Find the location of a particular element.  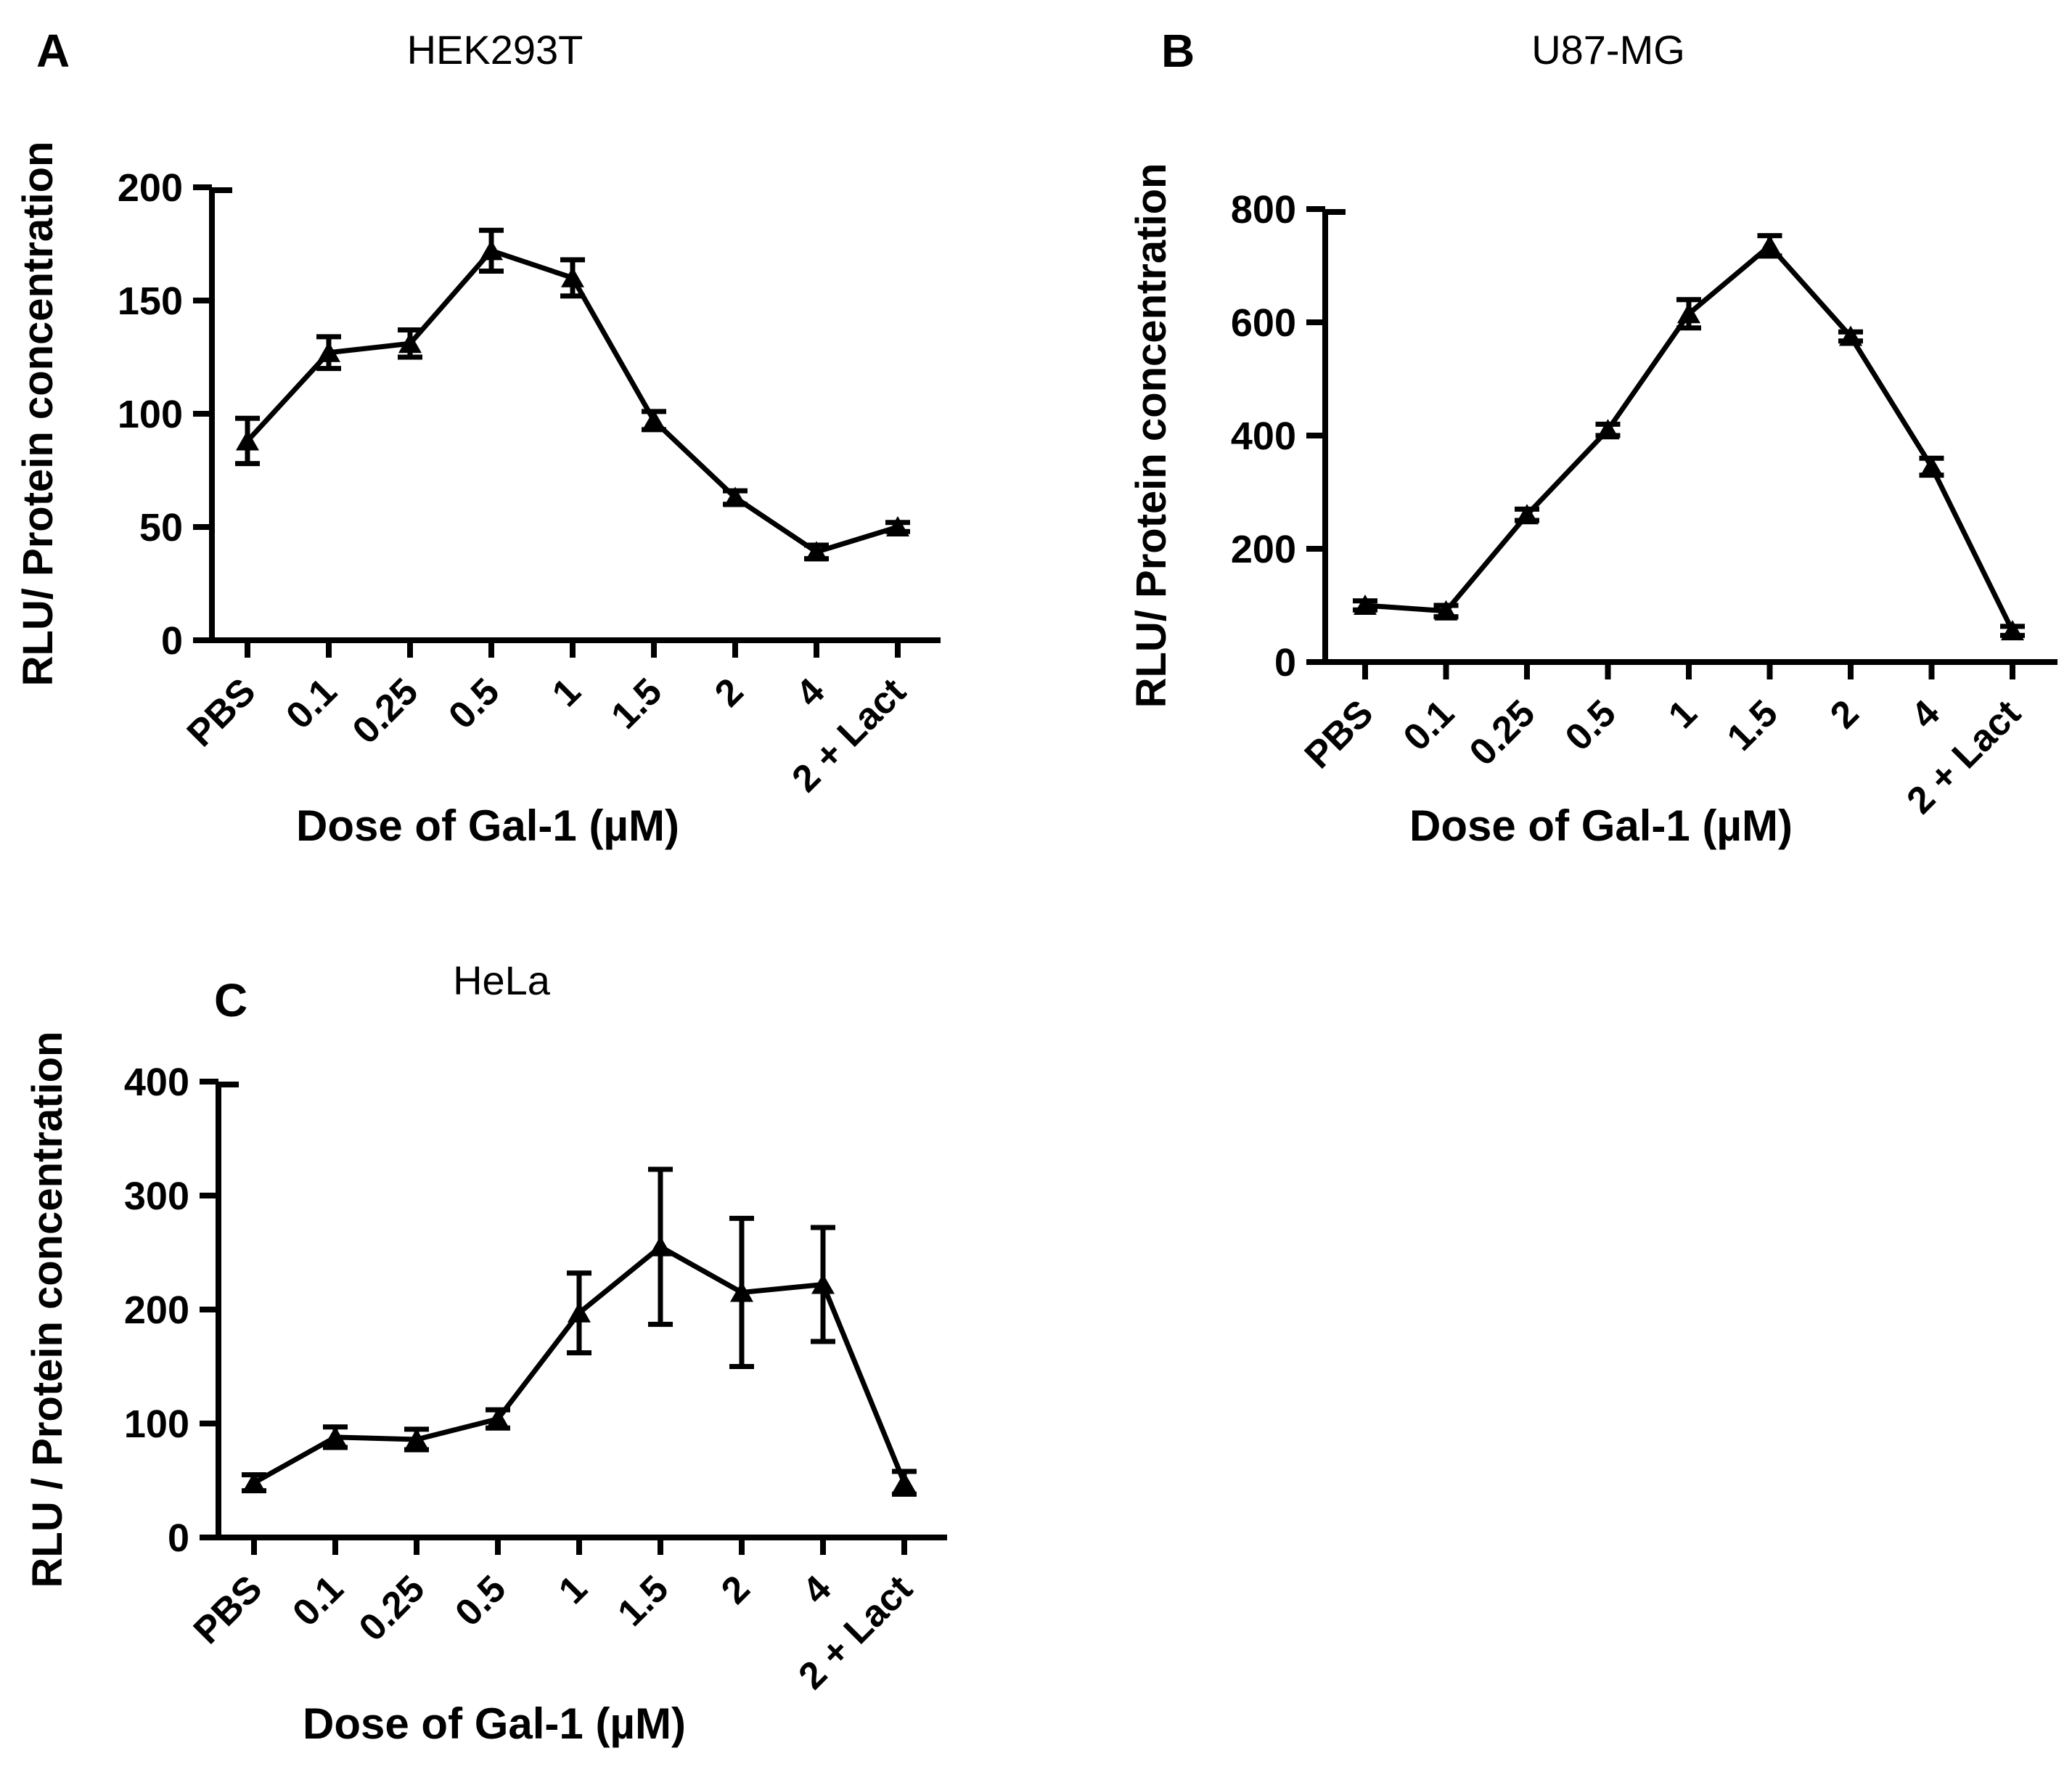

chart-title-B: U87-MG is located at coordinates (1608, 50).